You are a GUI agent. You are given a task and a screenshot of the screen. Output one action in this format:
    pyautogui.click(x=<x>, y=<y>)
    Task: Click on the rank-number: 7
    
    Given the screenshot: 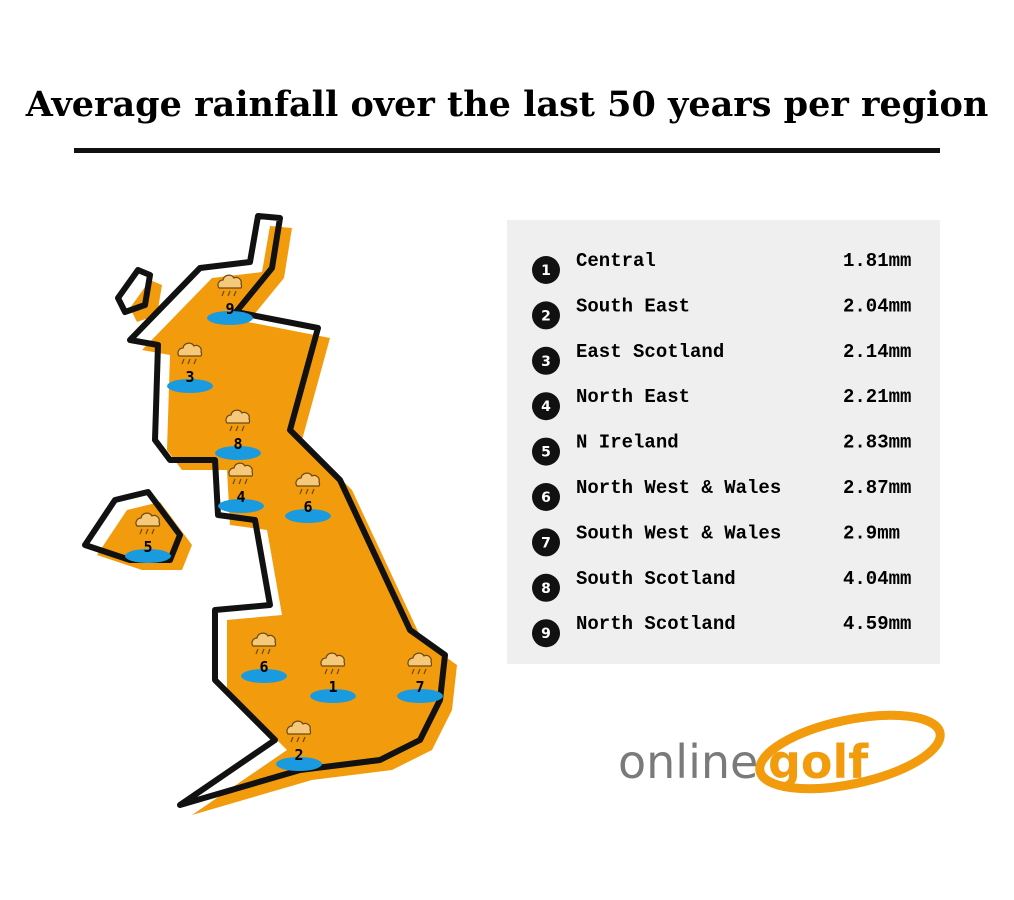 What is the action you would take?
    pyautogui.click(x=546, y=543)
    